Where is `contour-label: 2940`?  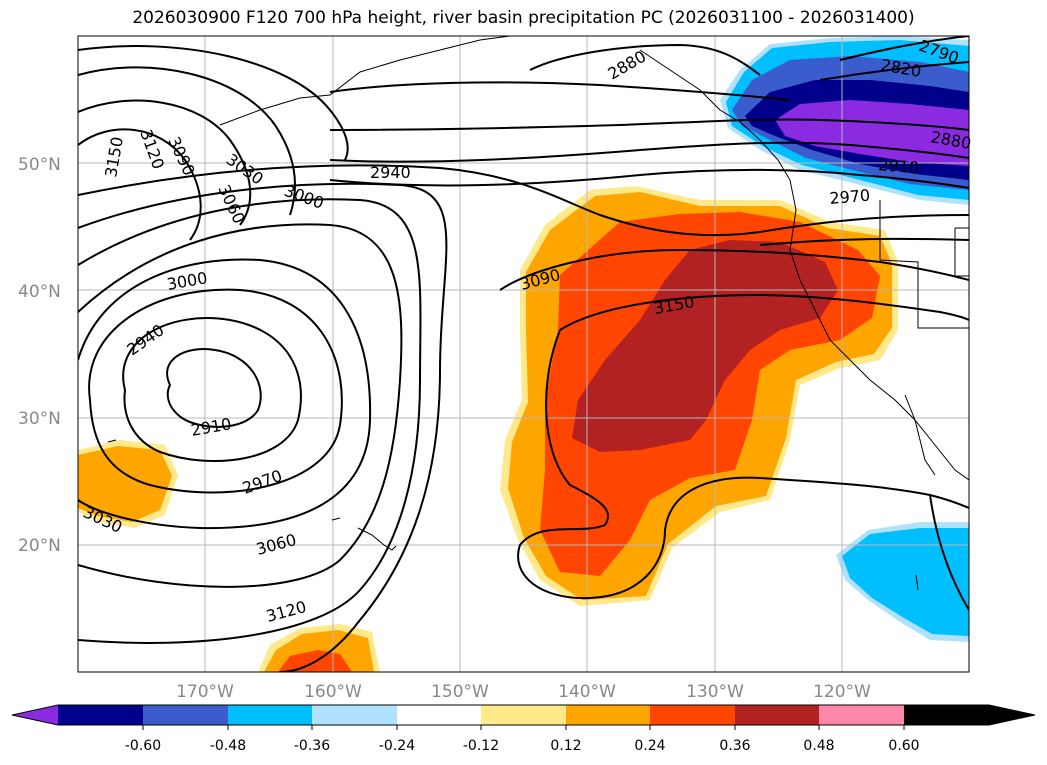 contour-label: 2940 is located at coordinates (390, 172).